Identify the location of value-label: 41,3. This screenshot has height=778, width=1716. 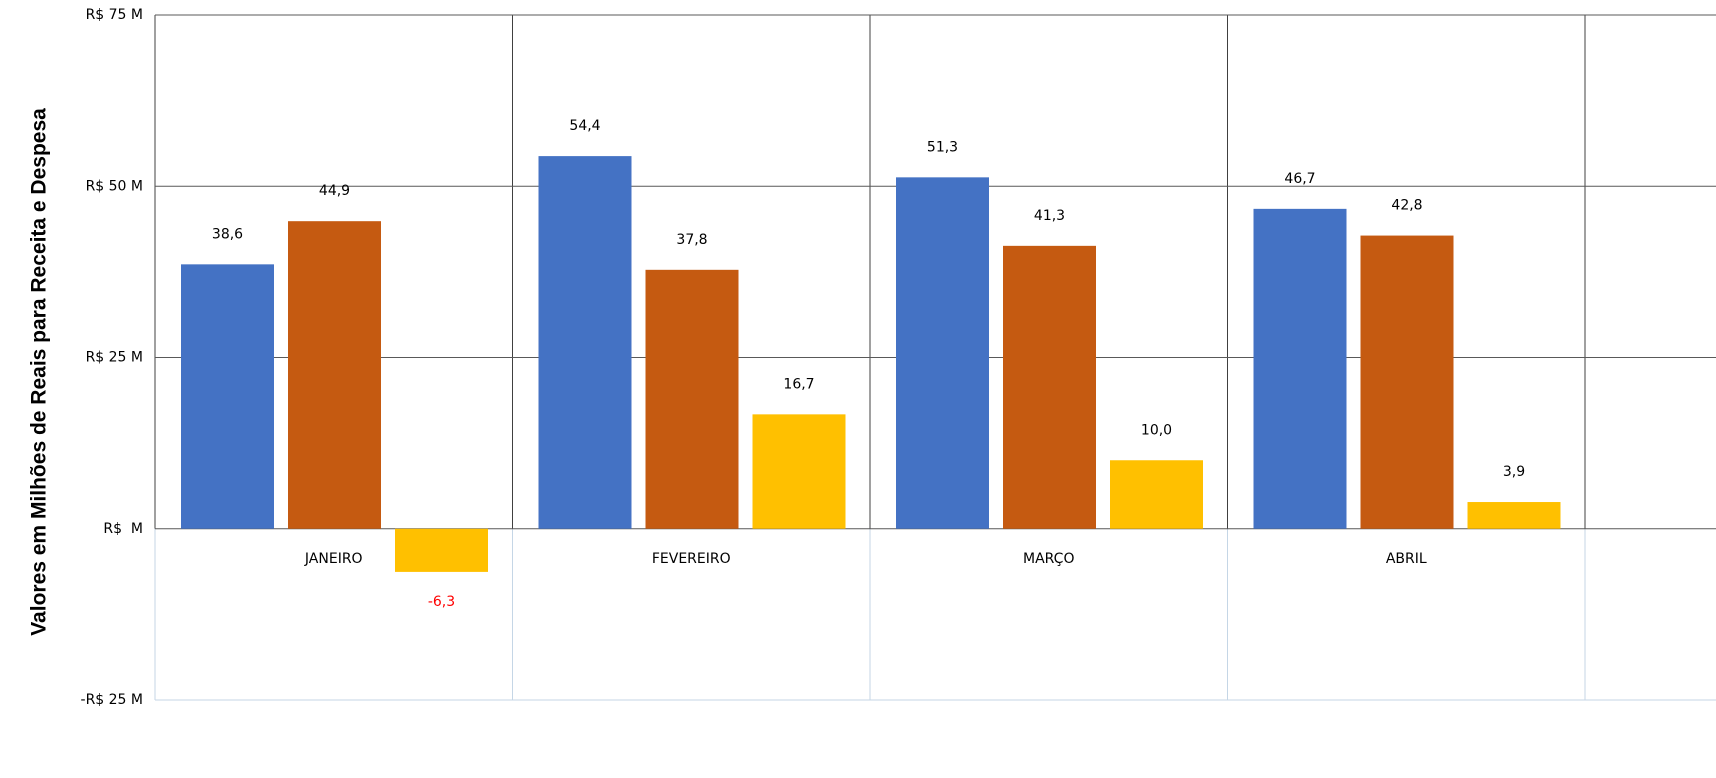
(1049, 216).